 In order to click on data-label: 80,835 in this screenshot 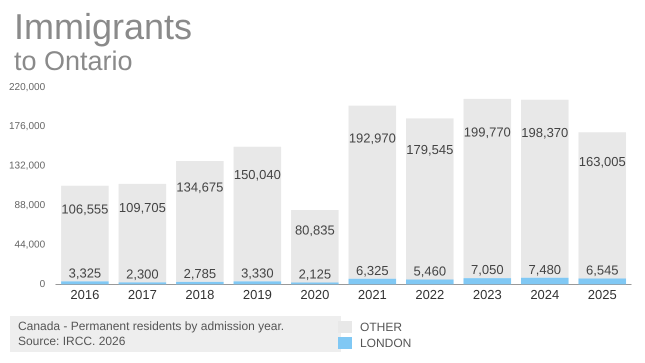, I will do `click(314, 230)`.